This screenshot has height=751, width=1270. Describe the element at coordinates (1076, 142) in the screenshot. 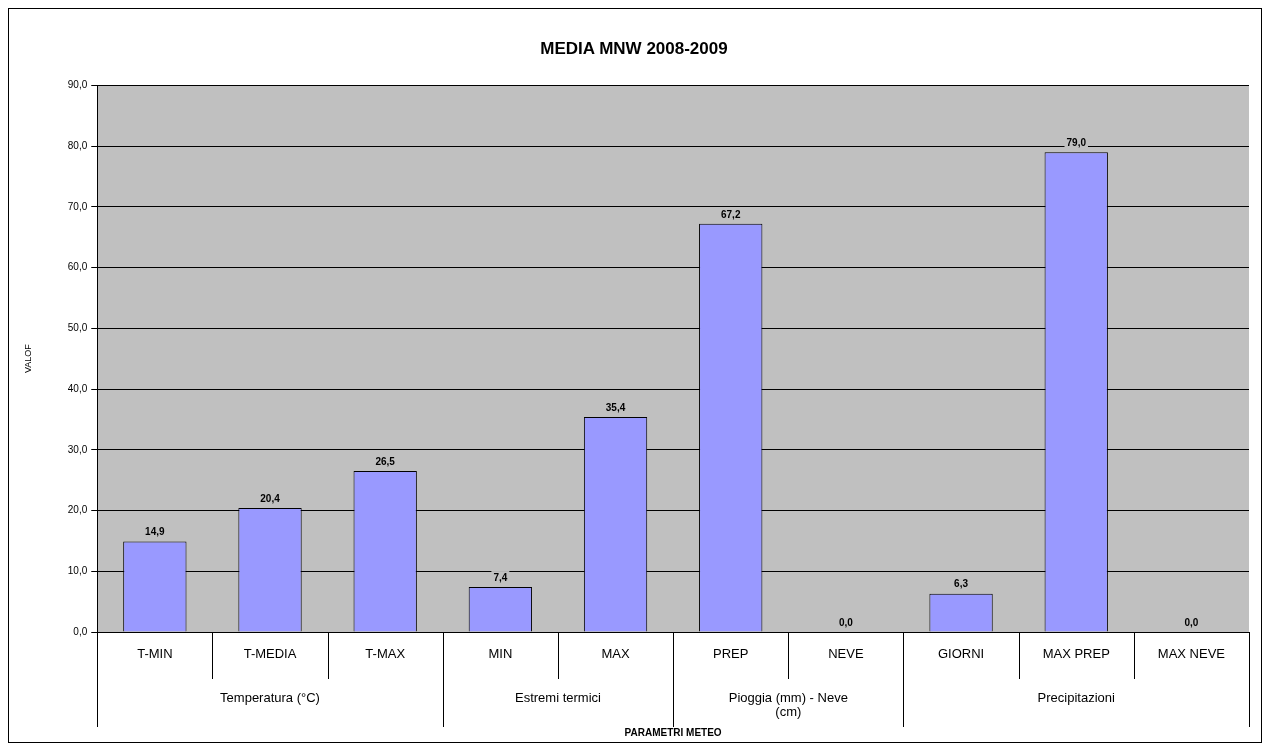

I see `data-label: 79,0` at that location.